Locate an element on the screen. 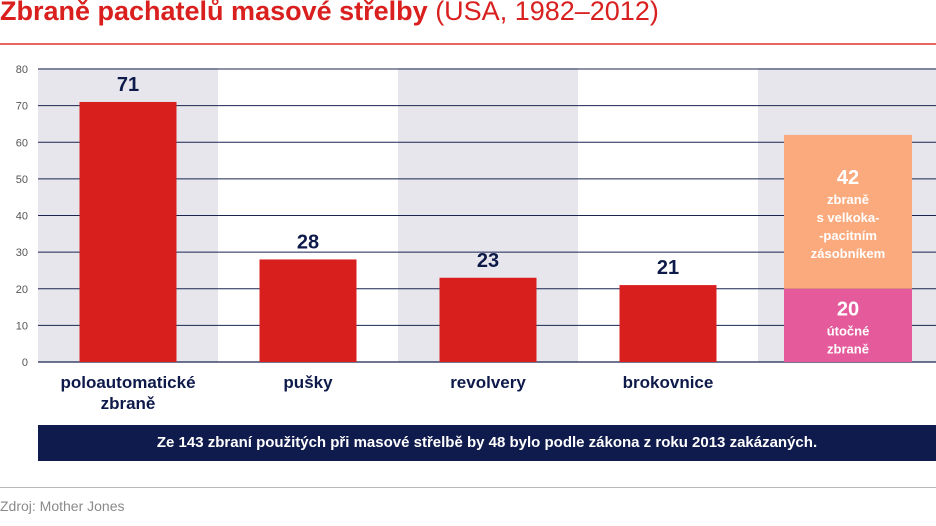 This screenshot has width=936, height=526. y-tick-label: 40 is located at coordinates (22, 217).